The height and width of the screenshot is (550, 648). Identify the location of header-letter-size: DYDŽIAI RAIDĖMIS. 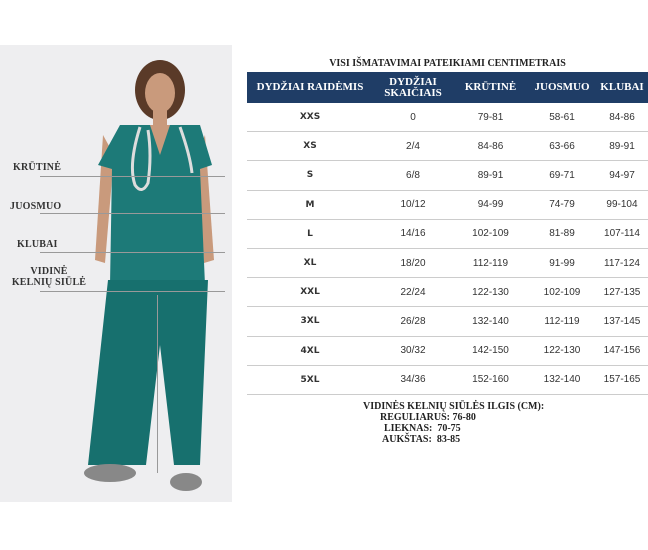
(310, 87).